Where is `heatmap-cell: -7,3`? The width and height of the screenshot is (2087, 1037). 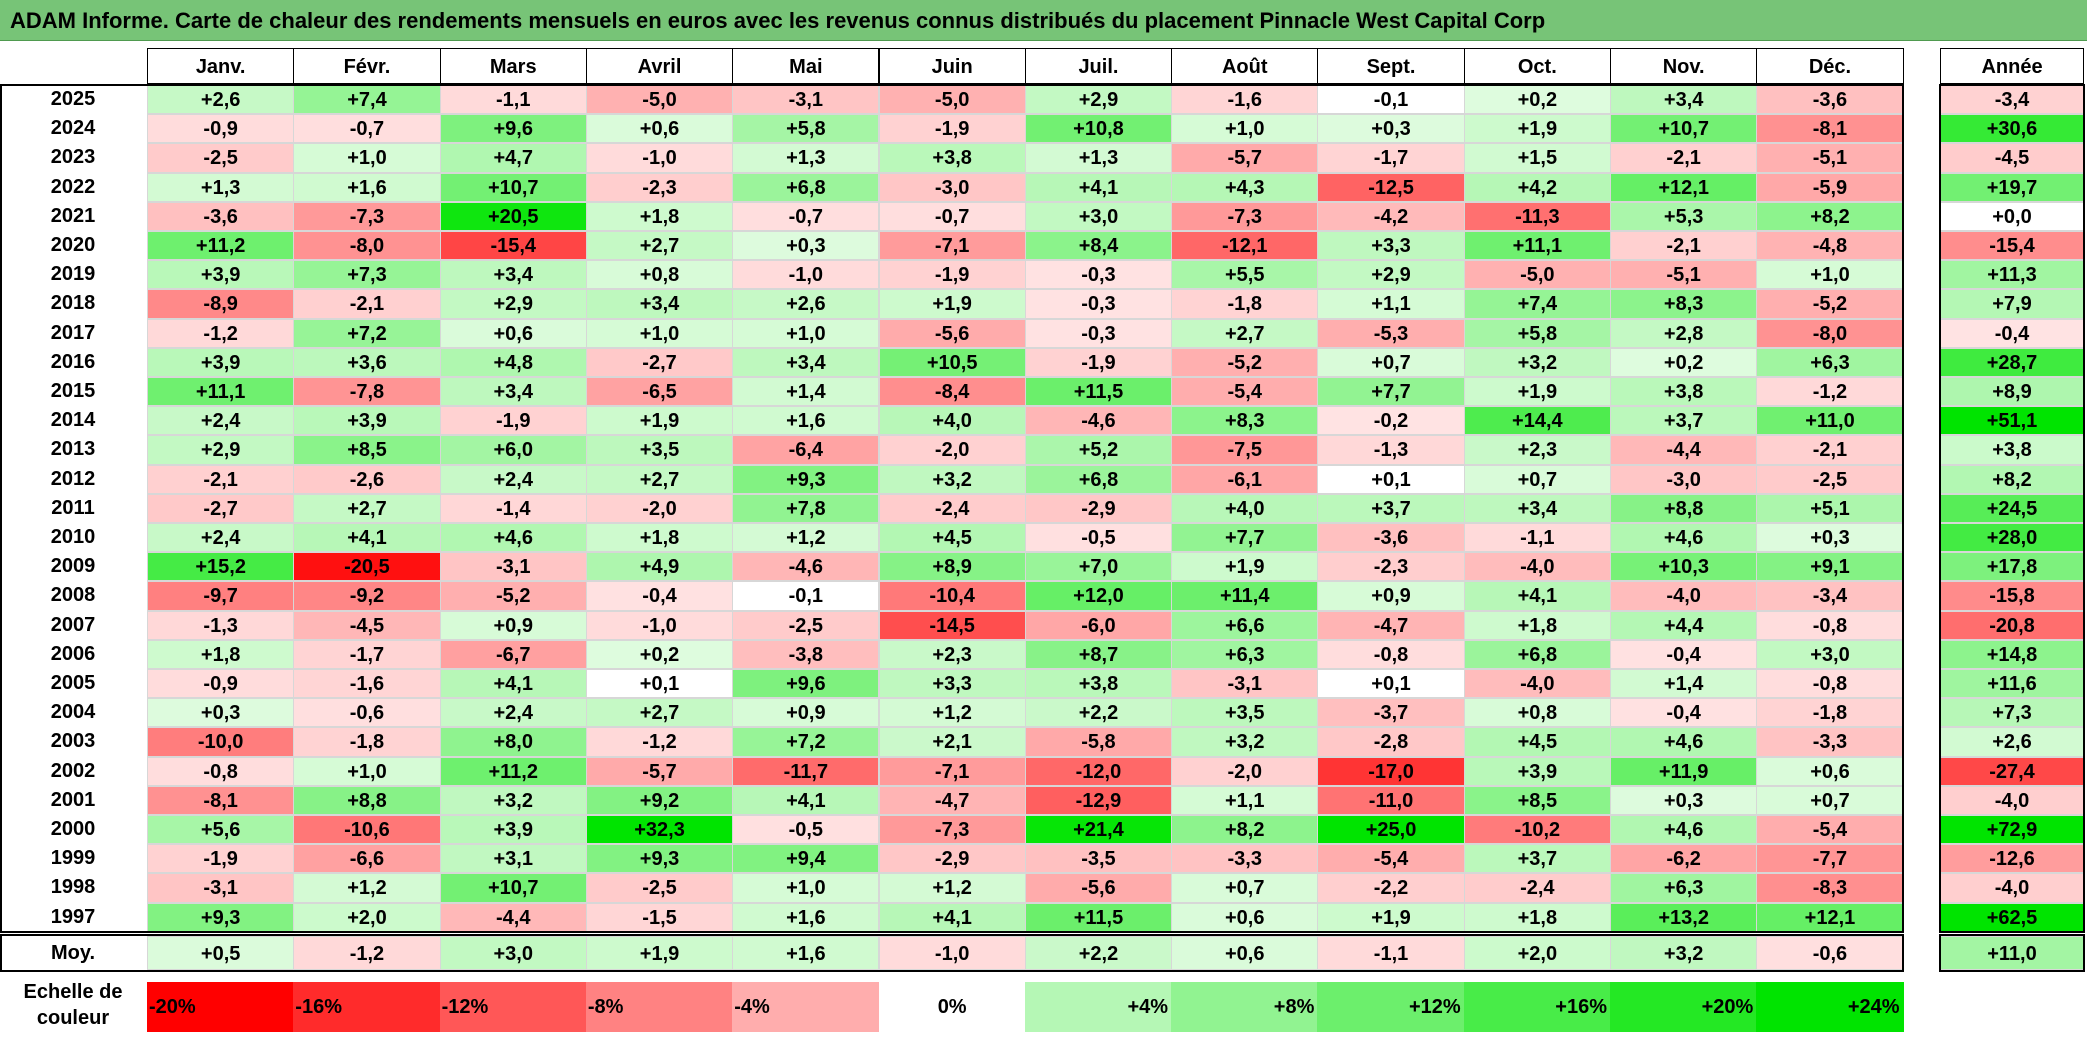 heatmap-cell: -7,3 is located at coordinates (952, 830).